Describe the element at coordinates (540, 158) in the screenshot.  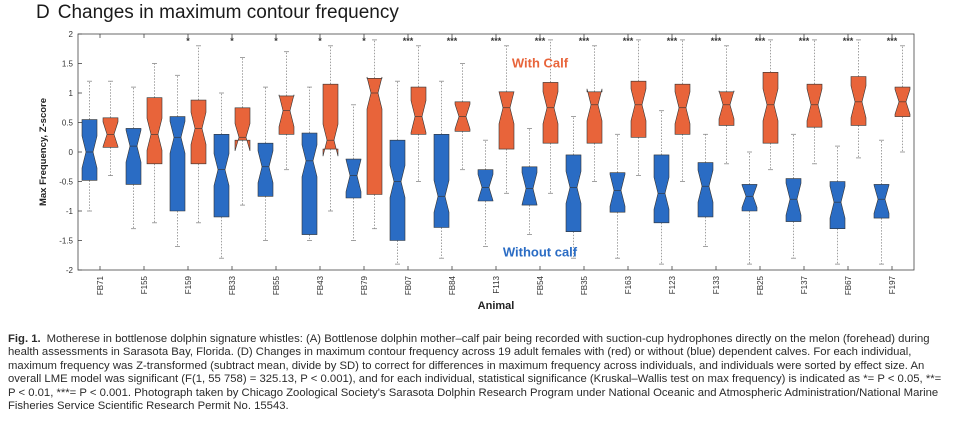
I see `annotations: With Calf Without calf` at that location.